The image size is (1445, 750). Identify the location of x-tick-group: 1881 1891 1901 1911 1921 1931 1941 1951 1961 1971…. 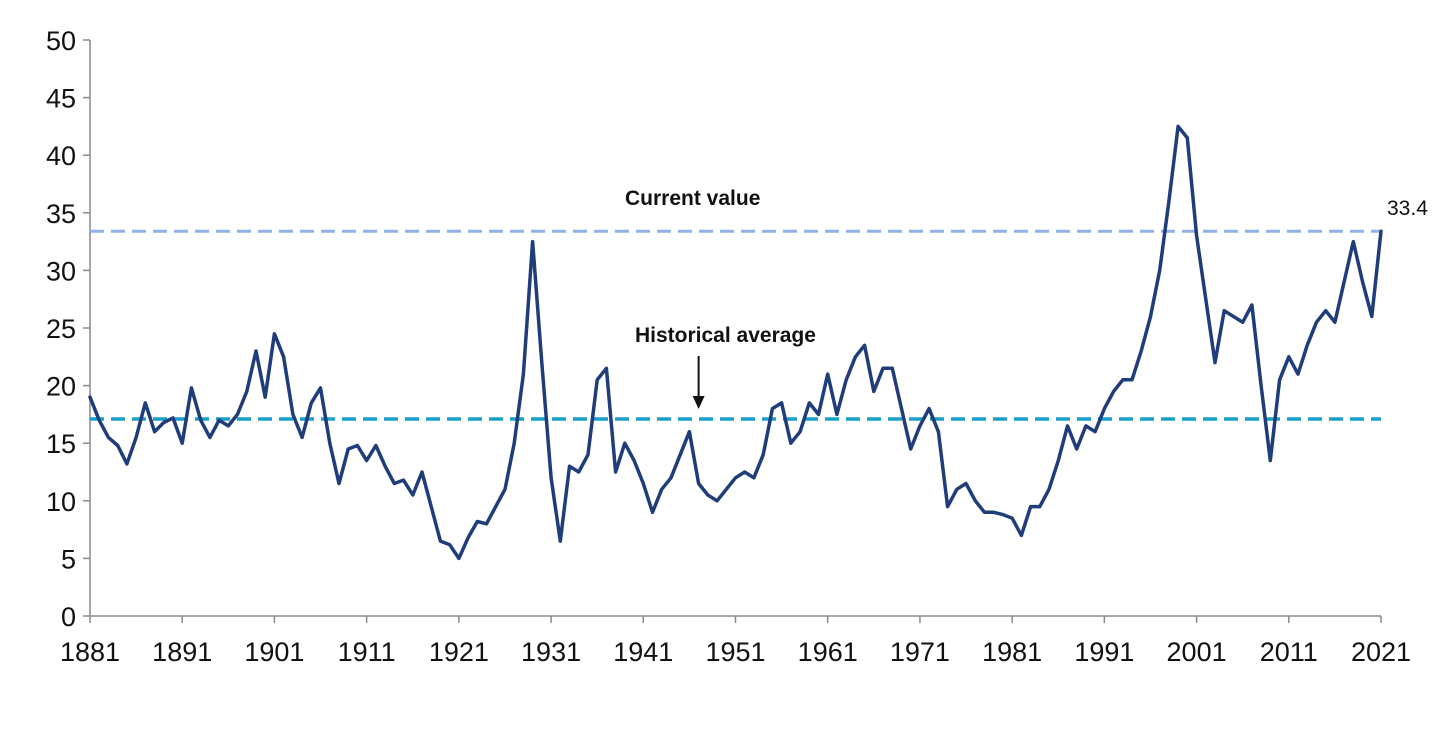
(735, 641).